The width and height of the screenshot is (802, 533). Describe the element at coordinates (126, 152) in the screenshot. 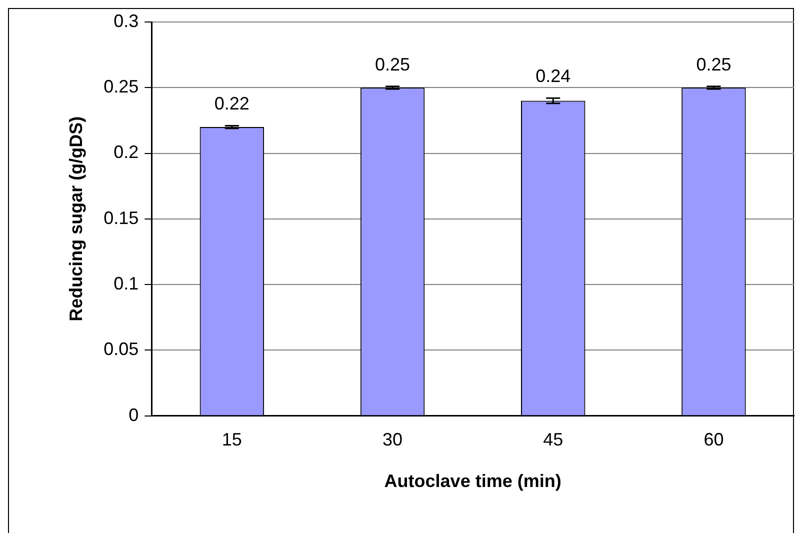

I see `y-tick-label: 0.2` at that location.